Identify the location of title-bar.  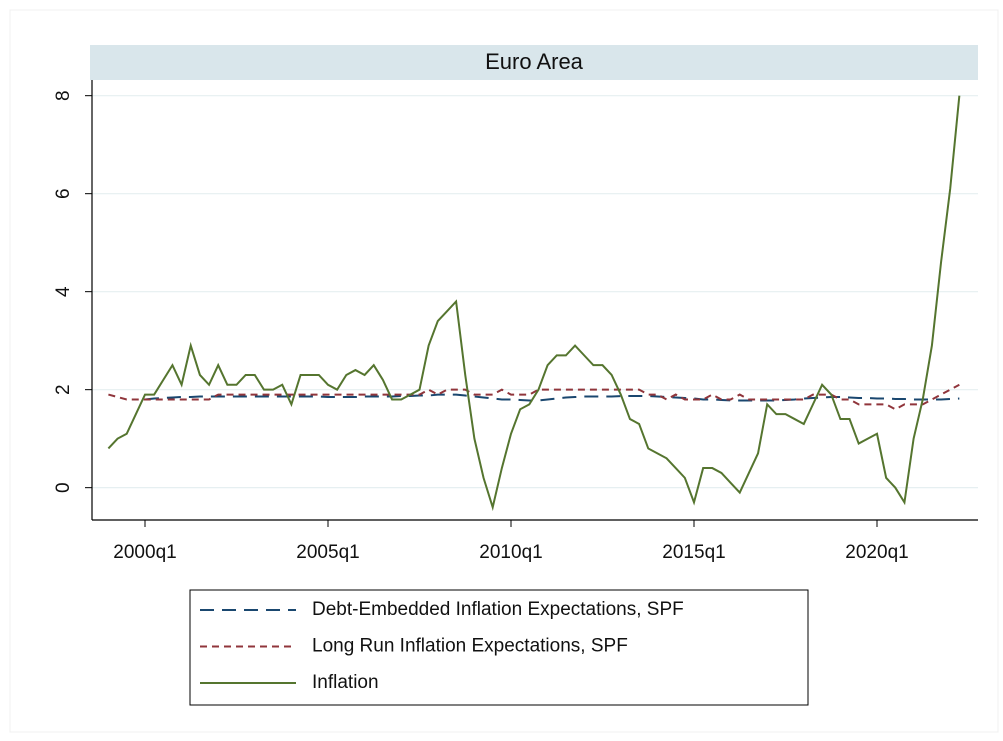
(534, 62).